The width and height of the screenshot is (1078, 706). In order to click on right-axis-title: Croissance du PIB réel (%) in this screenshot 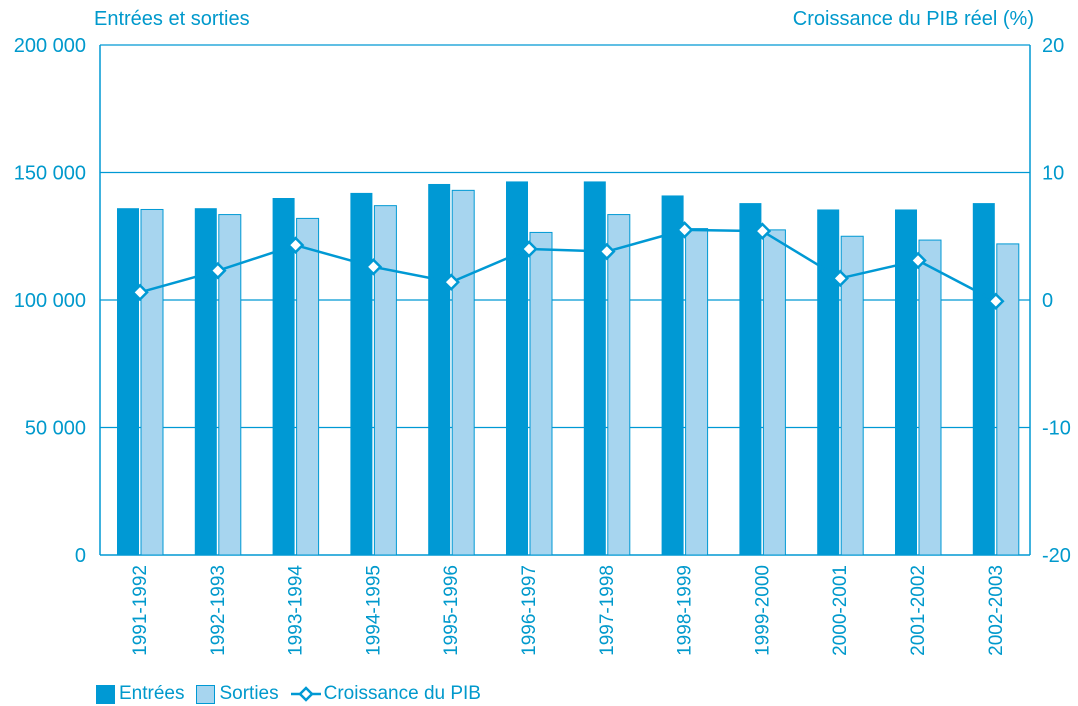, I will do `click(913, 19)`.